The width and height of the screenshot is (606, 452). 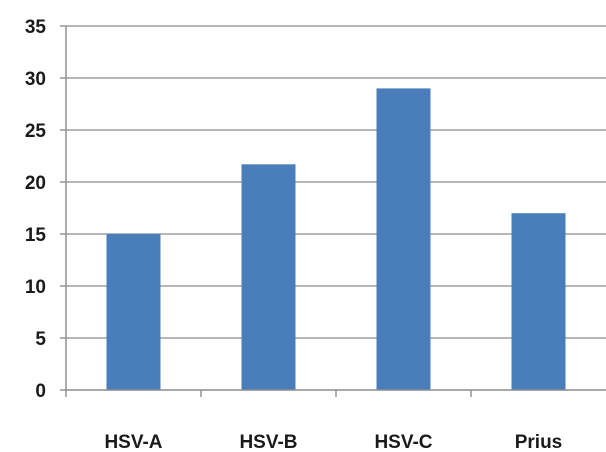 I want to click on y-tick-label: 25, so click(x=36, y=131).